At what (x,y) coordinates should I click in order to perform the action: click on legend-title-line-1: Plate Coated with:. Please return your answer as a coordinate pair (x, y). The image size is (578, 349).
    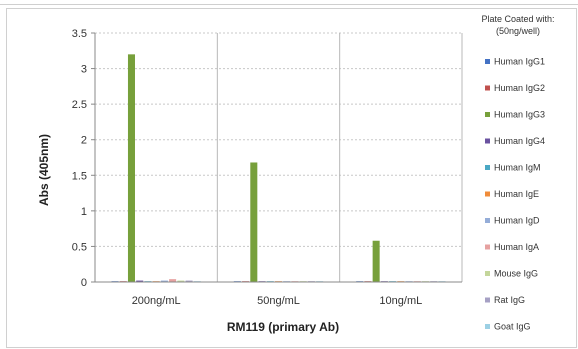
    Looking at the image, I should click on (517, 19).